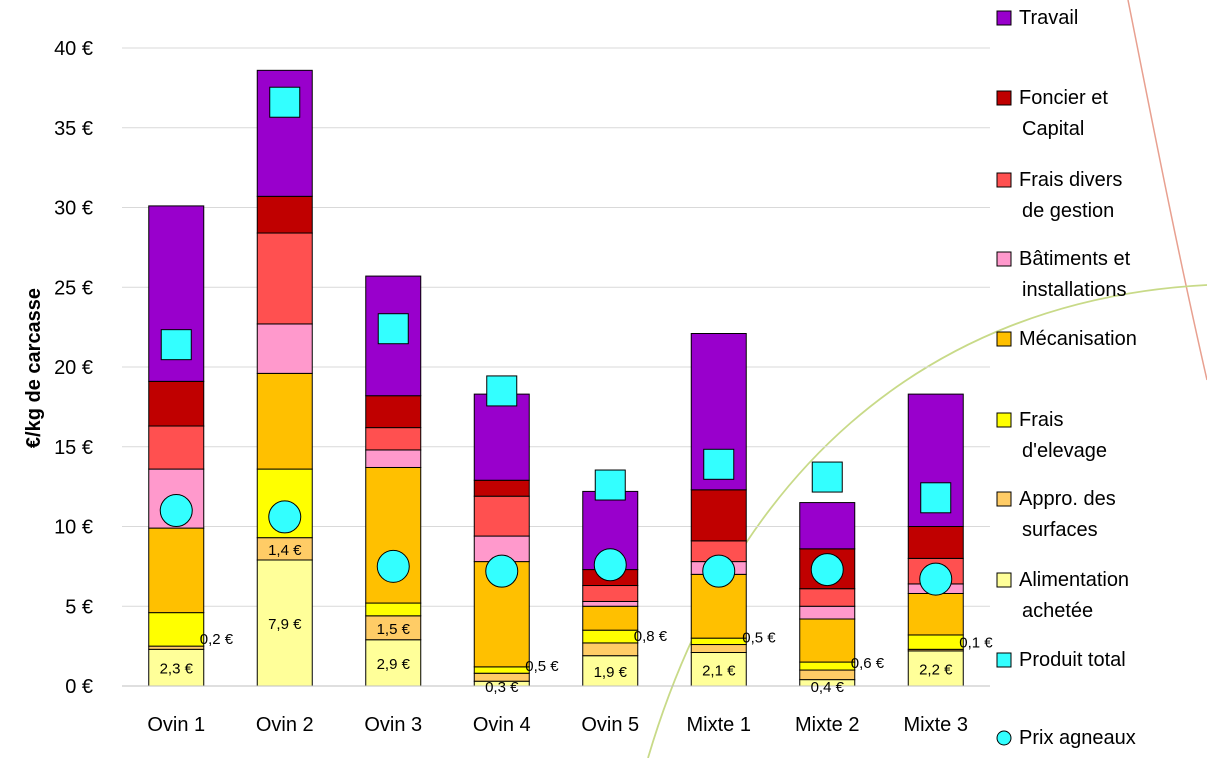 This screenshot has height=763, width=1207. I want to click on legend-label: Travail, so click(1048, 18).